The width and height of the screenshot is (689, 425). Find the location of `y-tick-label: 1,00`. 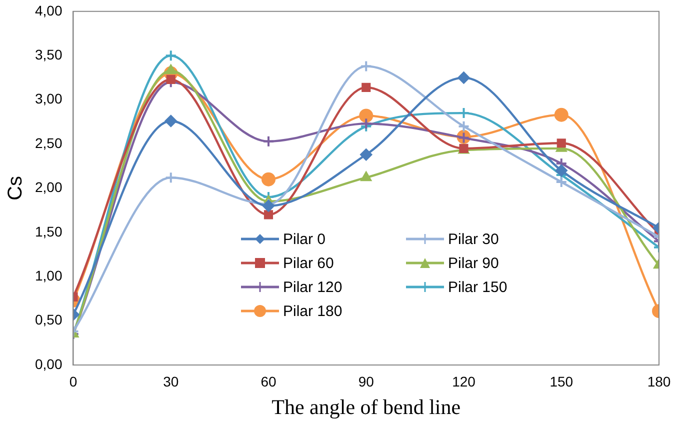

y-tick-label: 1,00 is located at coordinates (48, 275).